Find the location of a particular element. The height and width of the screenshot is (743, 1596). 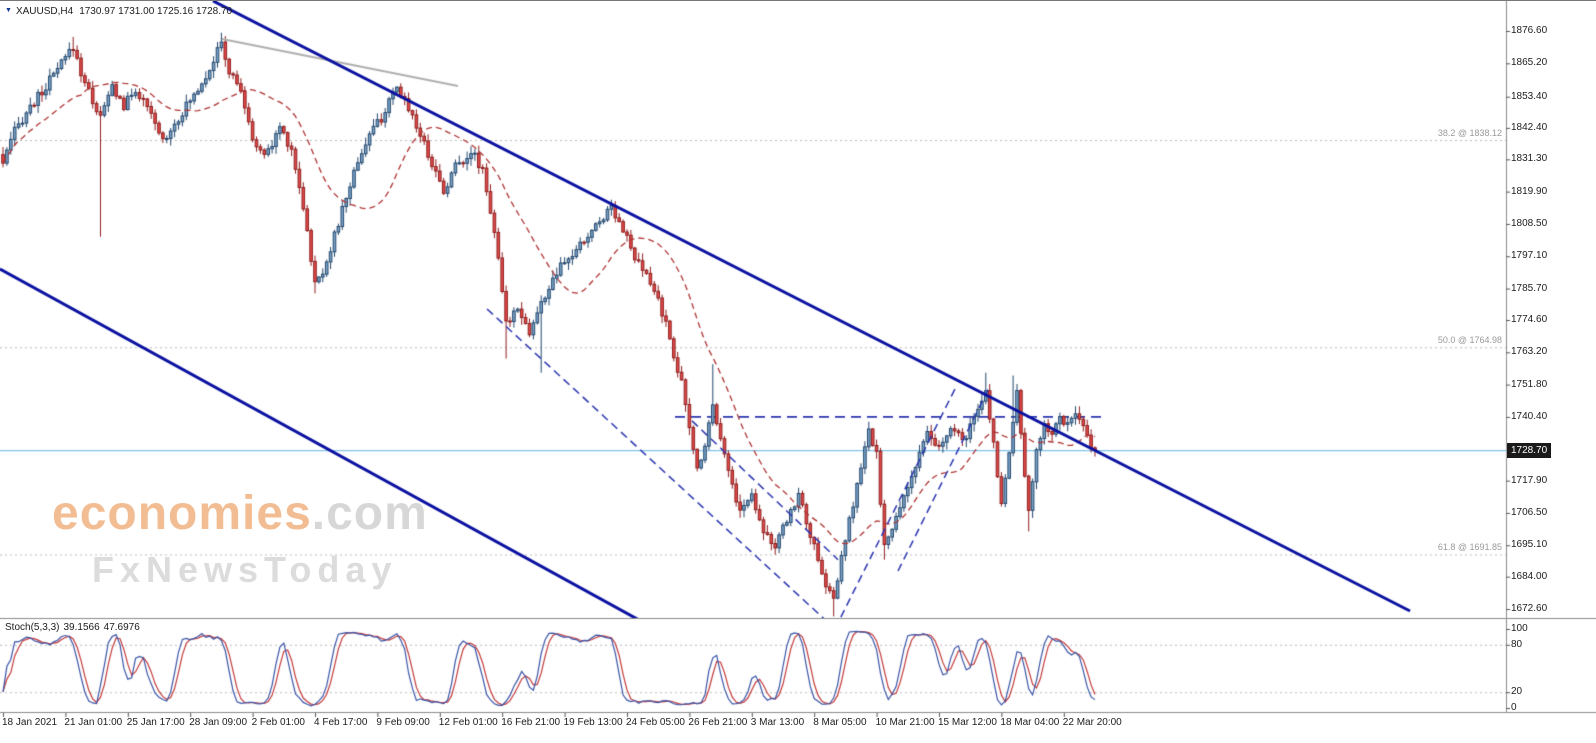

time-axis-label: 28 Jan 09:00 is located at coordinates (218, 722).